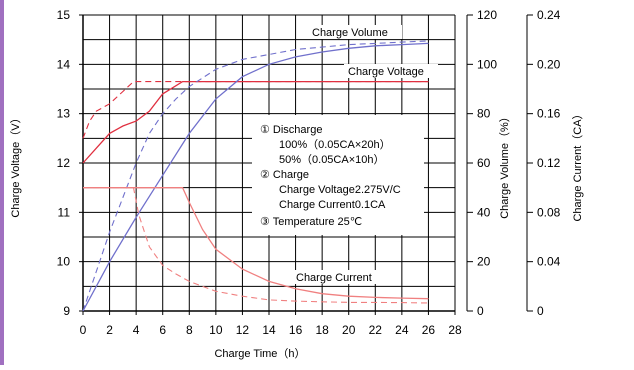 Image resolution: width=634 pixels, height=370 pixels. What do you see at coordinates (549, 15) in the screenshot?
I see `y-right2-tick-label: 0.24` at bounding box center [549, 15].